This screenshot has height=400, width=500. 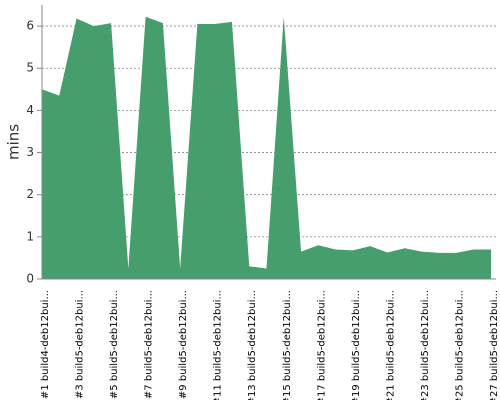 I want to click on y-tick-label: 0, so click(x=30, y=279).